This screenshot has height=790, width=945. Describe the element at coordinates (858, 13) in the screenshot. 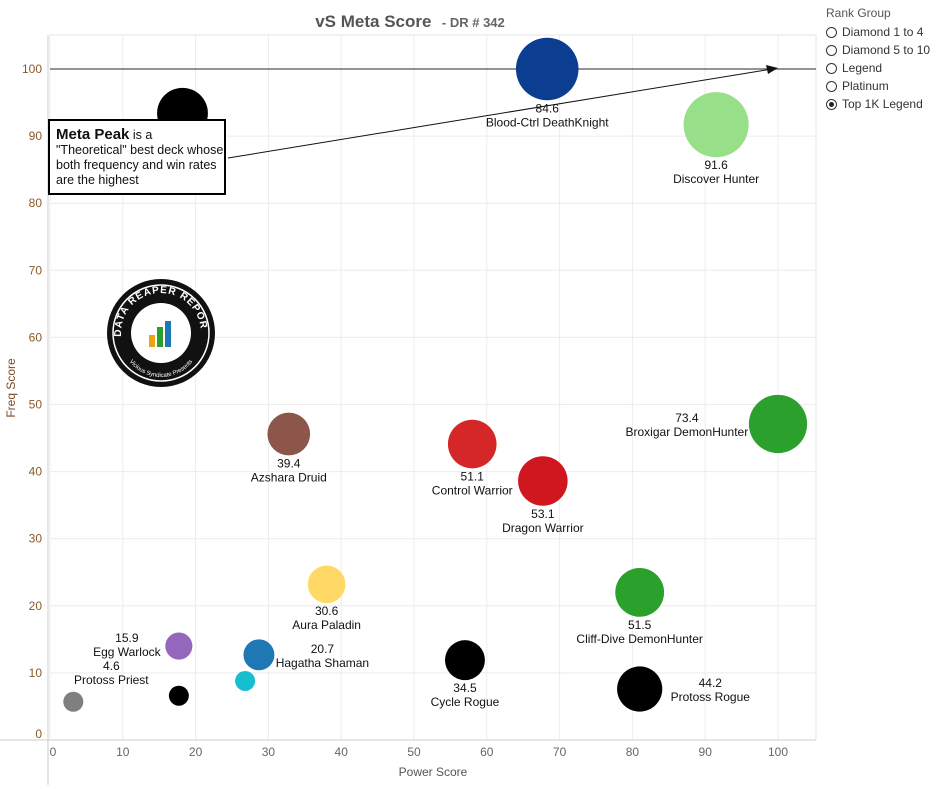

I see `legend-title: Rank Group` at that location.